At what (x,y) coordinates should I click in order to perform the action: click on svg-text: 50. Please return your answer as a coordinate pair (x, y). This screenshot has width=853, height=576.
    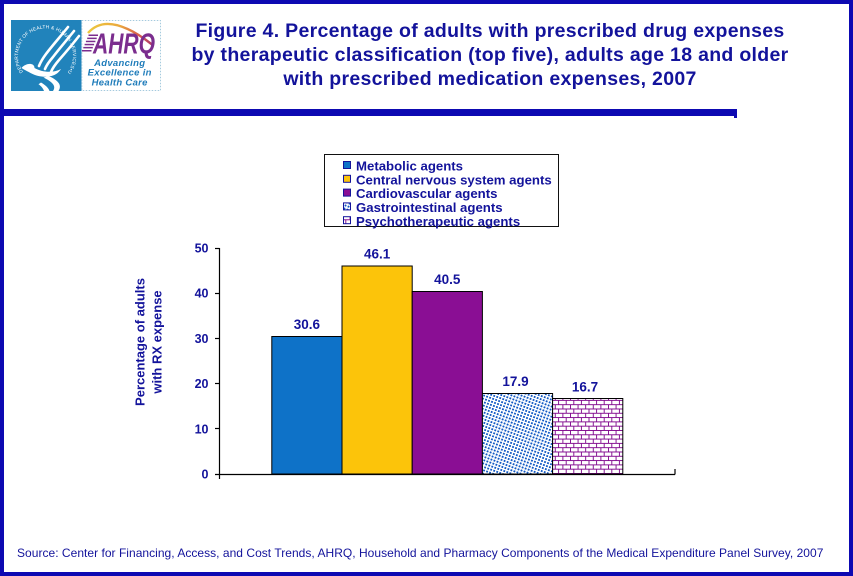
    Looking at the image, I should click on (202, 249).